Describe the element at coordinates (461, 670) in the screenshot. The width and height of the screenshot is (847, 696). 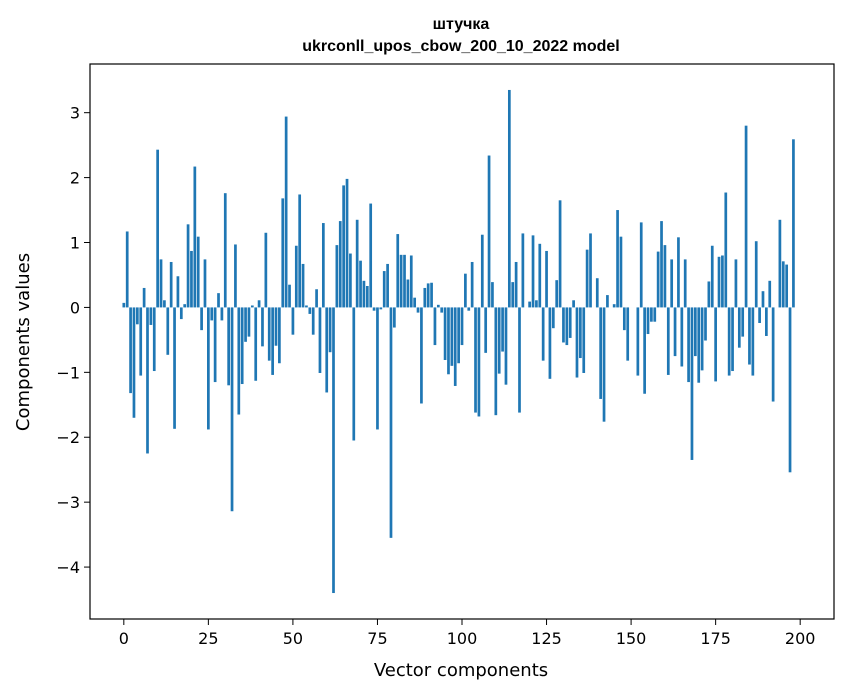
I see `x-axis-label: Vector components` at that location.